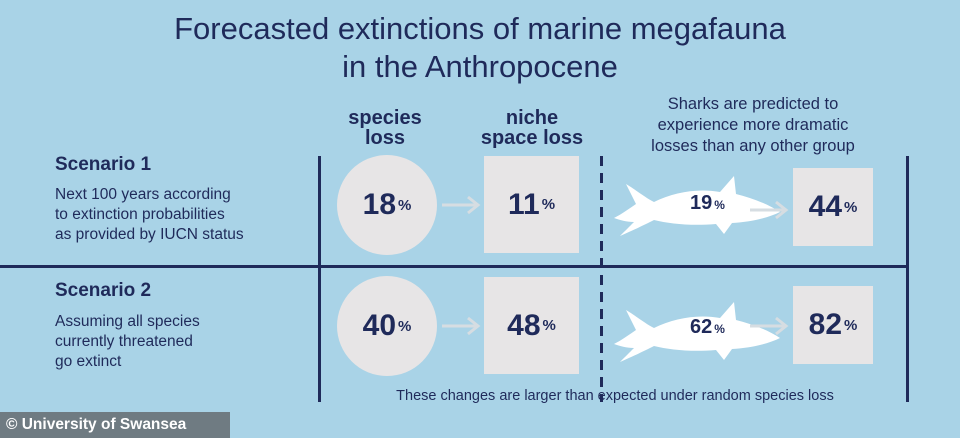 Image resolution: width=960 pixels, height=438 pixels. What do you see at coordinates (143, 194) in the screenshot?
I see `scenario-1-desc-line-1: Next 100 years according` at bounding box center [143, 194].